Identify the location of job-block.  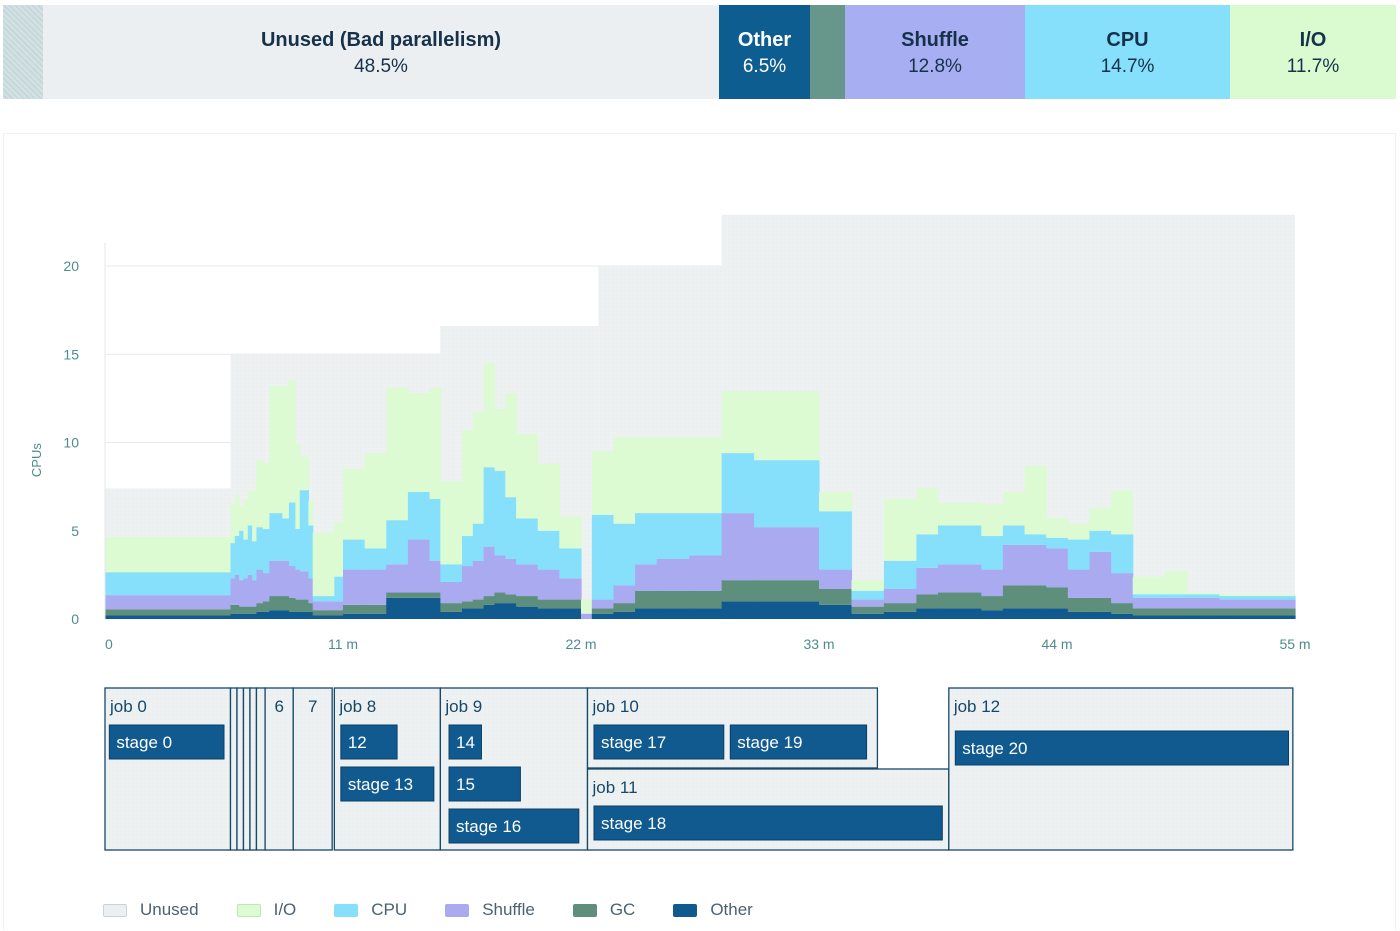
(253, 769).